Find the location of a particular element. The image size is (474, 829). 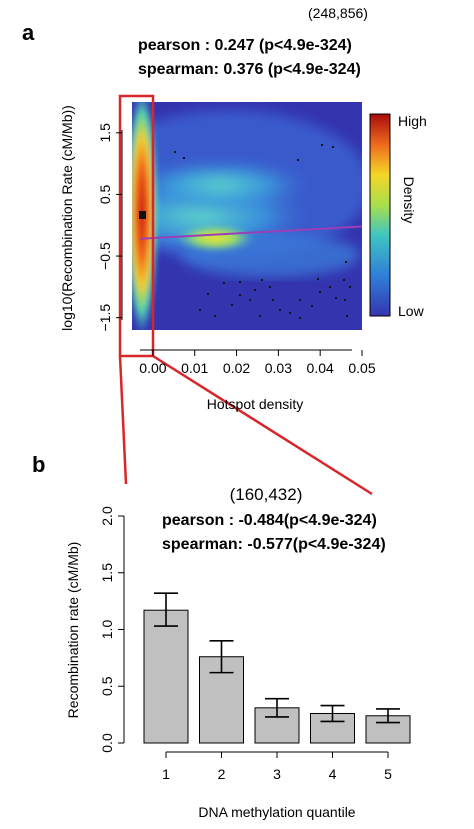

x-tick-label: 0.03 is located at coordinates (278, 368).